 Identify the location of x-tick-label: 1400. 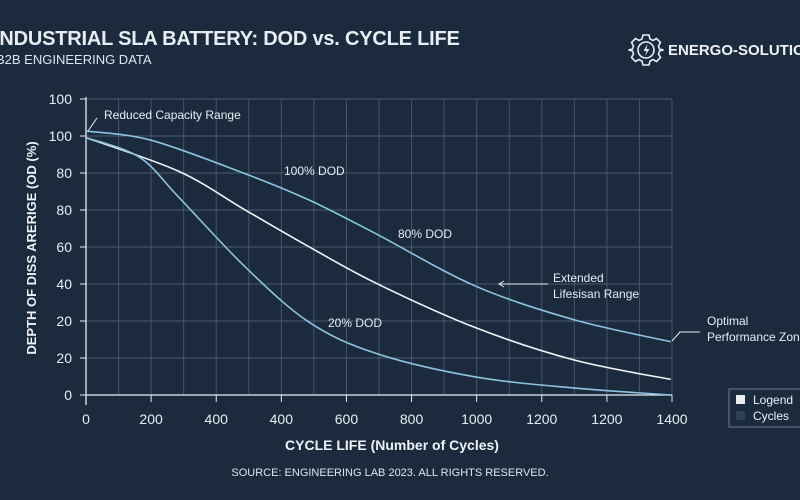
(671, 419).